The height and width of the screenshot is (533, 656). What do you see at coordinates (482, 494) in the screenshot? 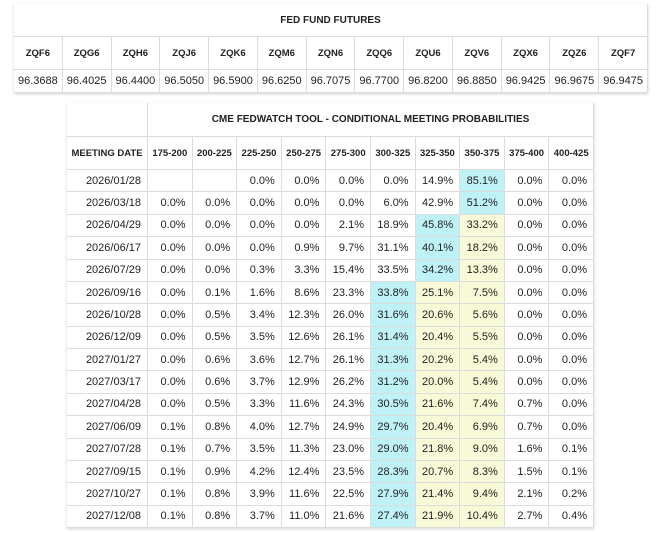
I see `probability-cell: 9.4%` at bounding box center [482, 494].